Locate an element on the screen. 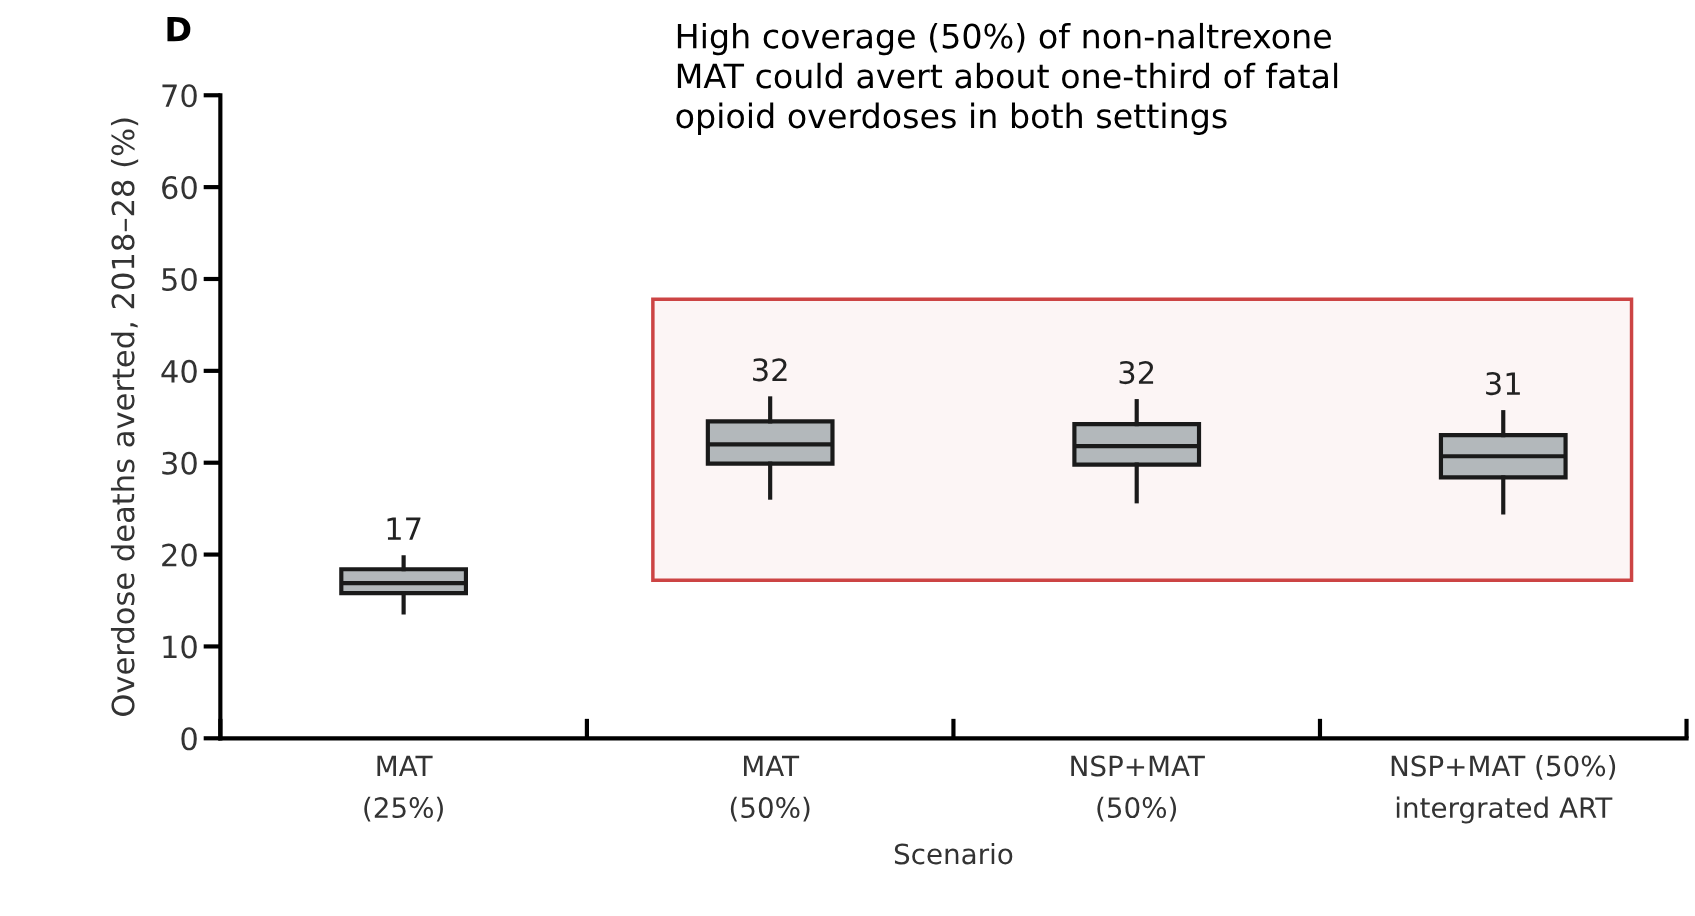  text: 17 is located at coordinates (404, 528).